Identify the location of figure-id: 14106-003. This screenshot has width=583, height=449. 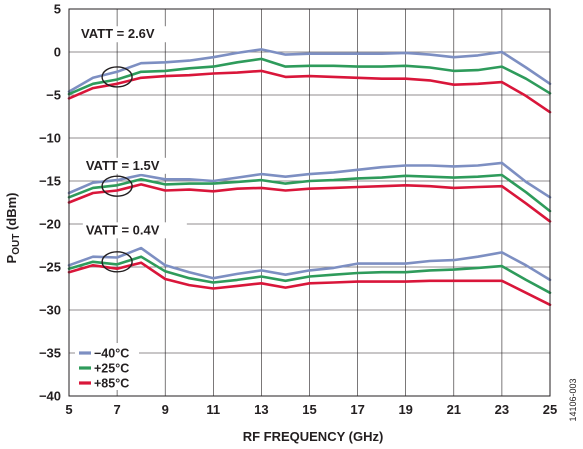
(573, 399).